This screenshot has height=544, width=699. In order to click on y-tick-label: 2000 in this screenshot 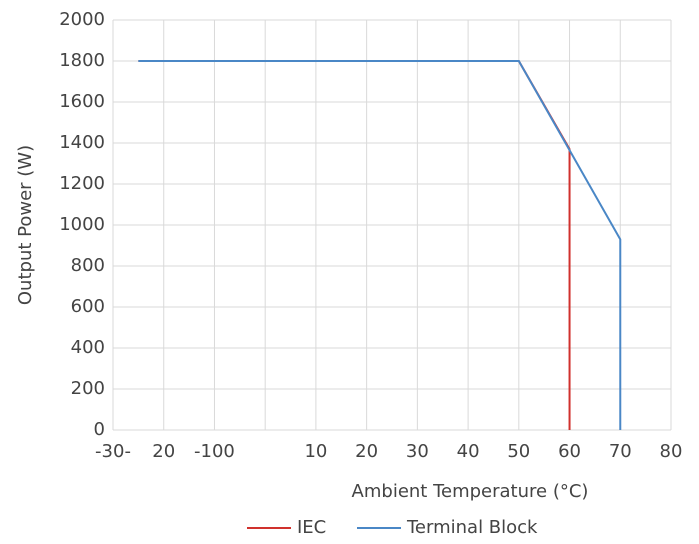, I will do `click(82, 19)`.